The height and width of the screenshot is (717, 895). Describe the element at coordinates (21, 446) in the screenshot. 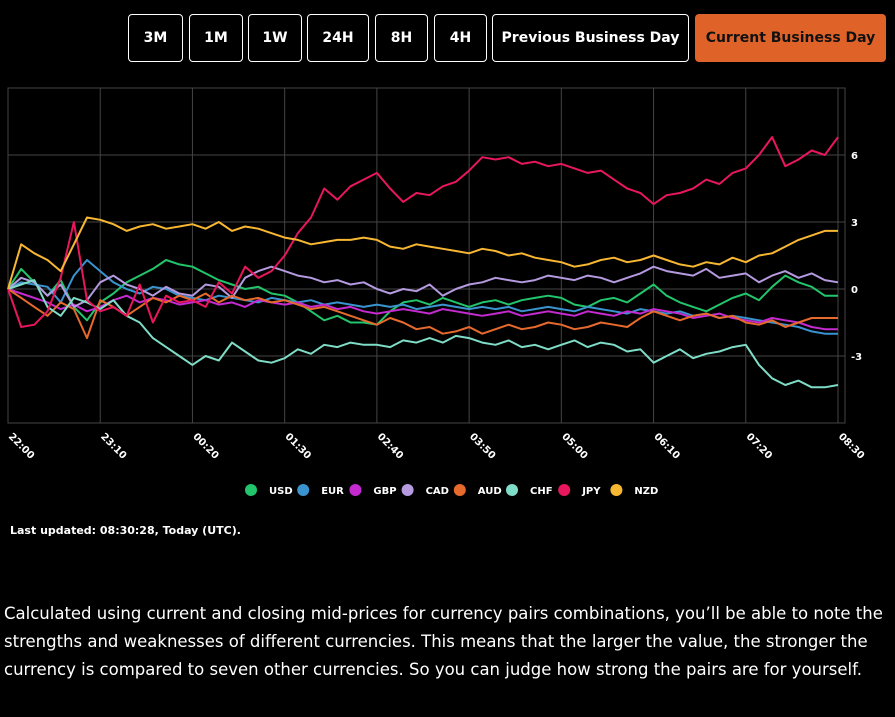

I see `x-tick-label: 22:00` at that location.